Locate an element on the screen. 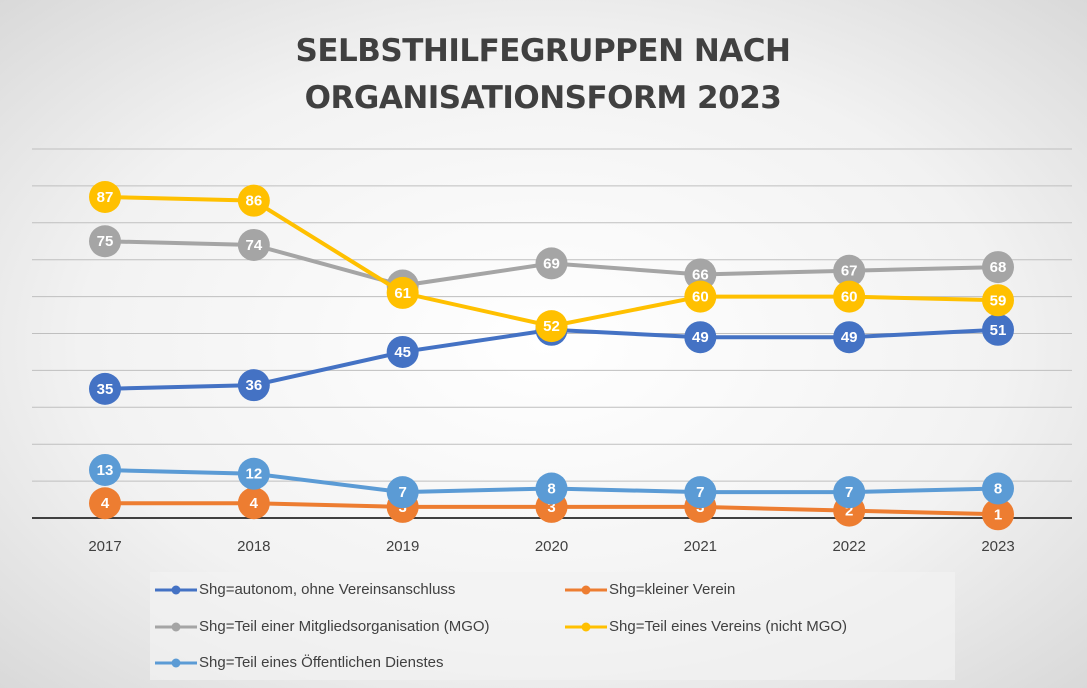 The width and height of the screenshot is (1087, 688). data-label: 69 is located at coordinates (551, 263).